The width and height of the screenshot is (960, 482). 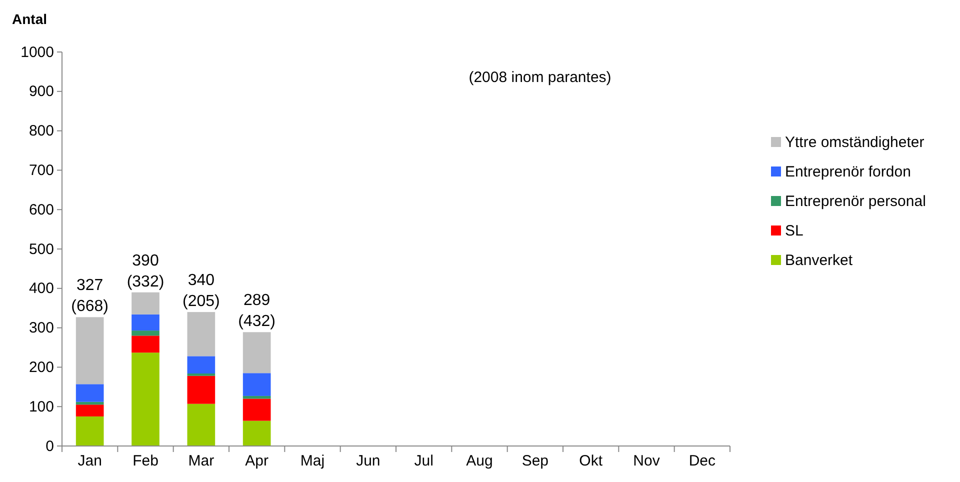 I want to click on legend-label: SL, so click(x=794, y=231).